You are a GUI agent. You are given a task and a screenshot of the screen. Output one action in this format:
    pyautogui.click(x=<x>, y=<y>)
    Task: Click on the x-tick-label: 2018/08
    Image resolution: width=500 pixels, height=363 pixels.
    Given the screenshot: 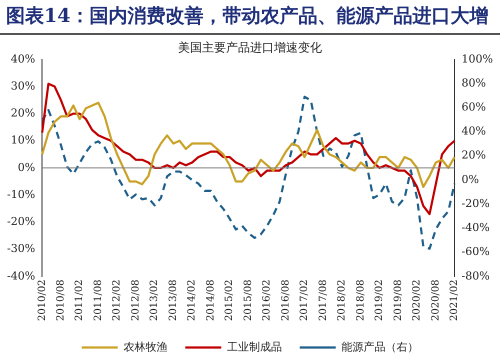 What is the action you would take?
    pyautogui.click(x=360, y=300)
    